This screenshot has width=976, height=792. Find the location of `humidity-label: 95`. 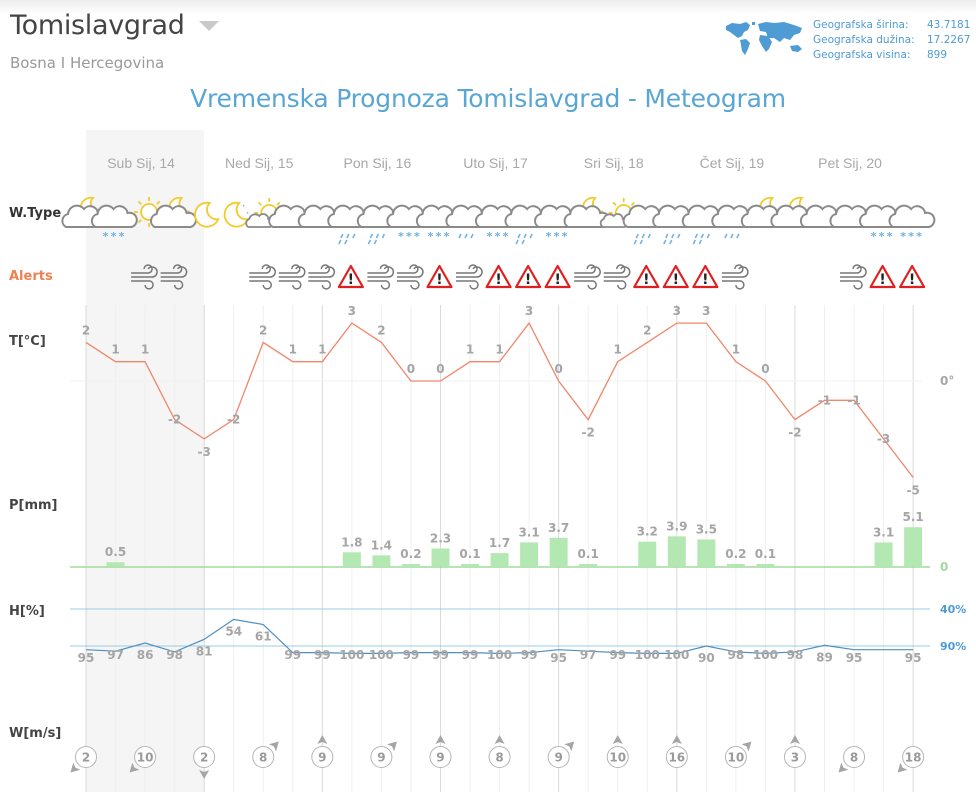

humidity-label: 95 is located at coordinates (558, 658).